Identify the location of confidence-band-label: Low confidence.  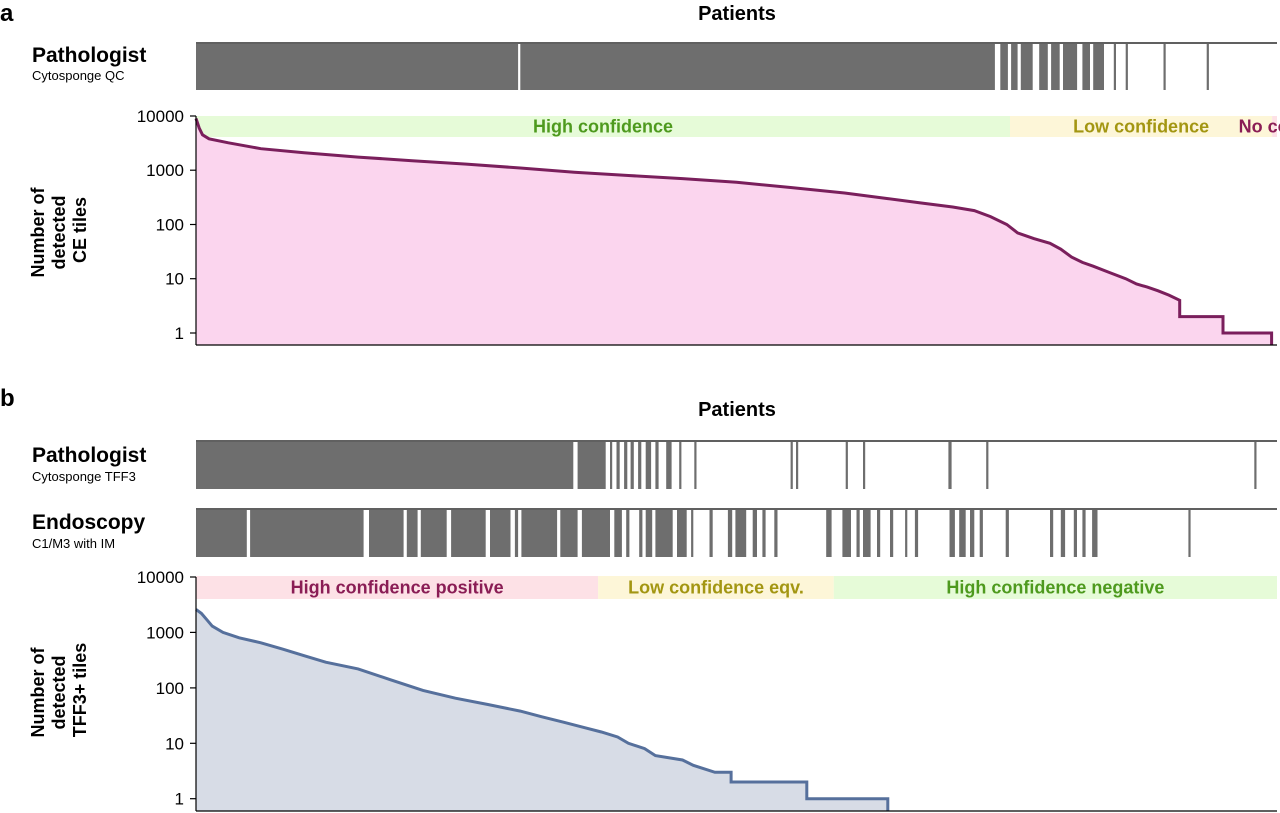
(1141, 127).